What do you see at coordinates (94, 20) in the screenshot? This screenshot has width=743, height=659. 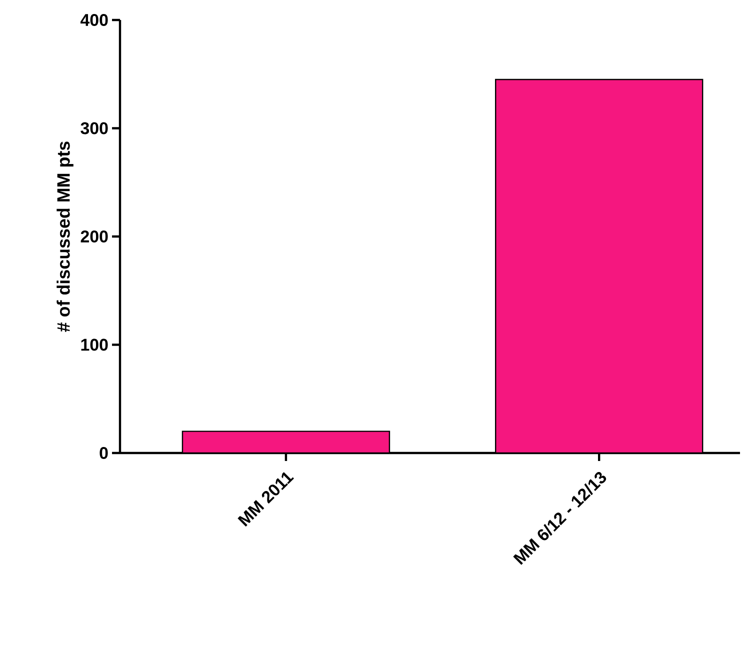 I see `y-tick-label: 400` at bounding box center [94, 20].